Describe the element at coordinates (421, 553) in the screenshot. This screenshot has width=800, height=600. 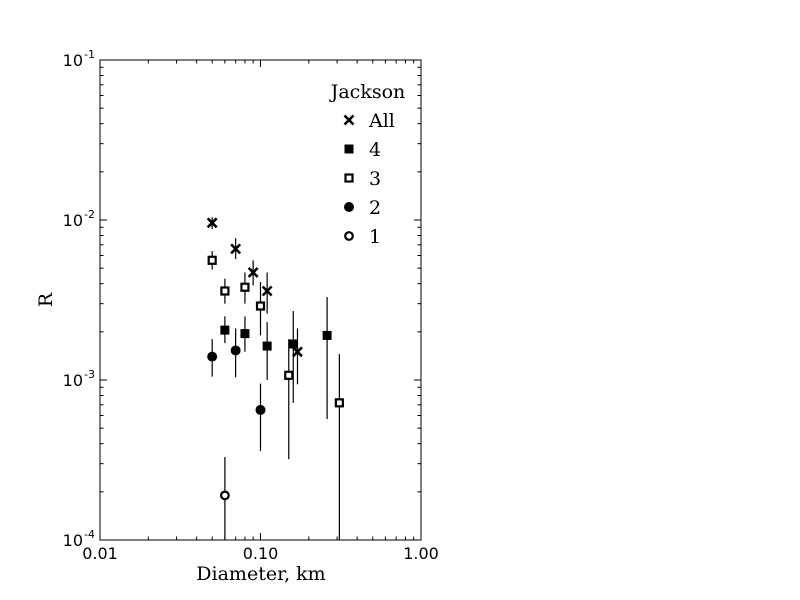
I see `x-tick-label: 1.00` at that location.